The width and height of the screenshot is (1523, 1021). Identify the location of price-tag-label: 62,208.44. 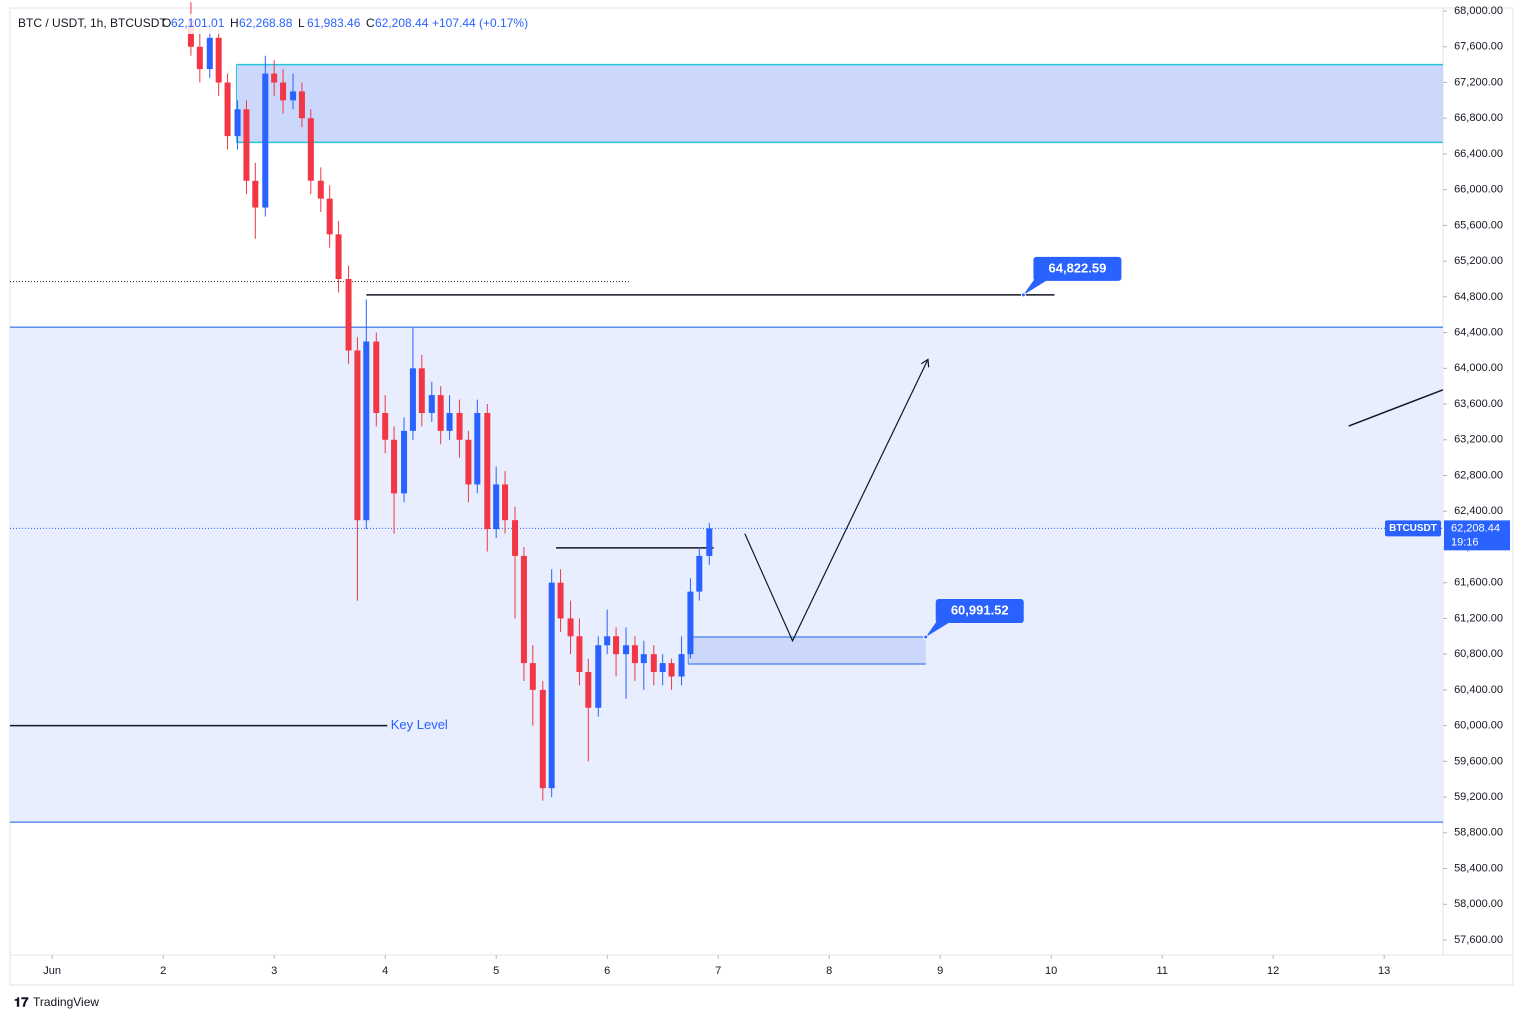
(1475, 528).